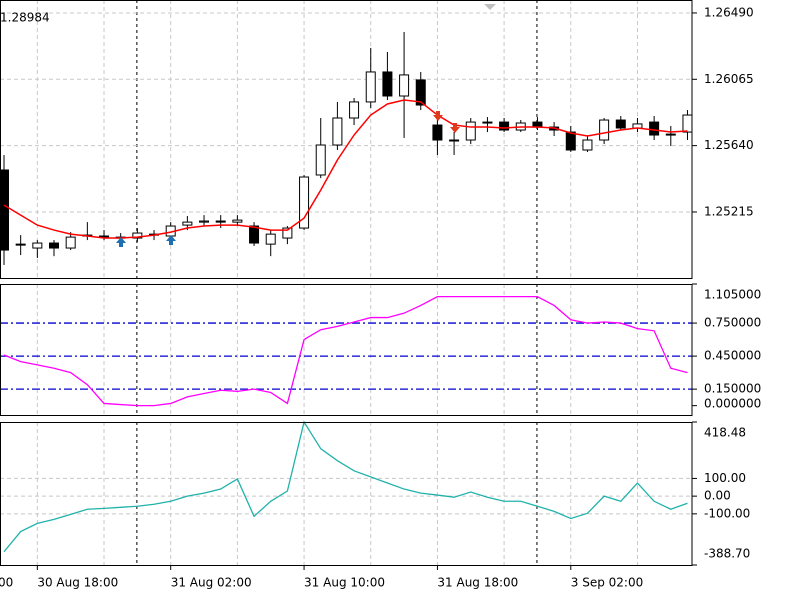  Describe the element at coordinates (727, 554) in the screenshot. I see `y-tick-label: -388.70` at that location.